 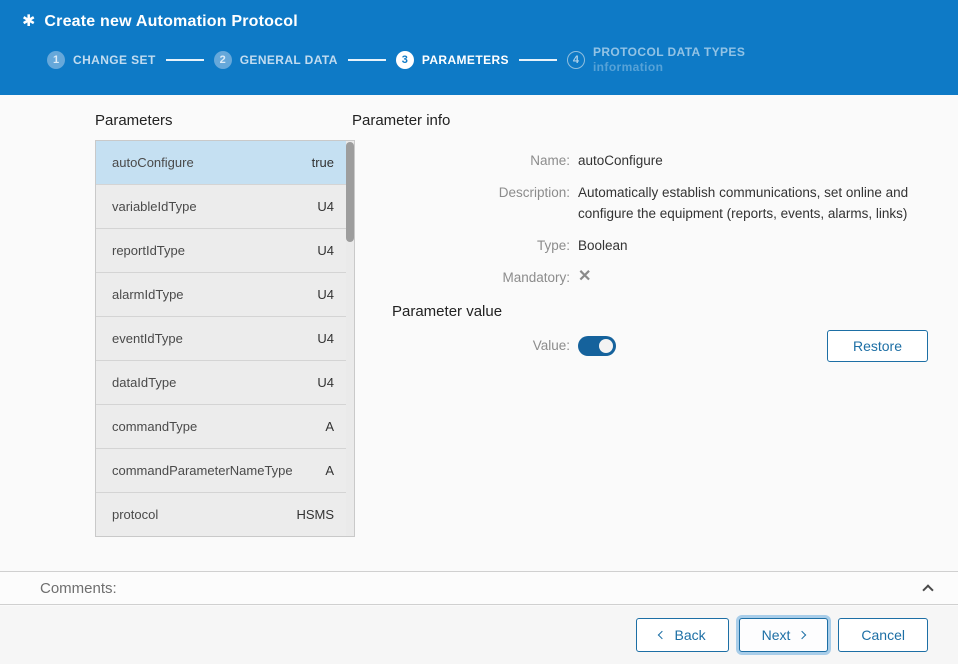 I want to click on parameter-name: reportIdType, so click(x=148, y=250).